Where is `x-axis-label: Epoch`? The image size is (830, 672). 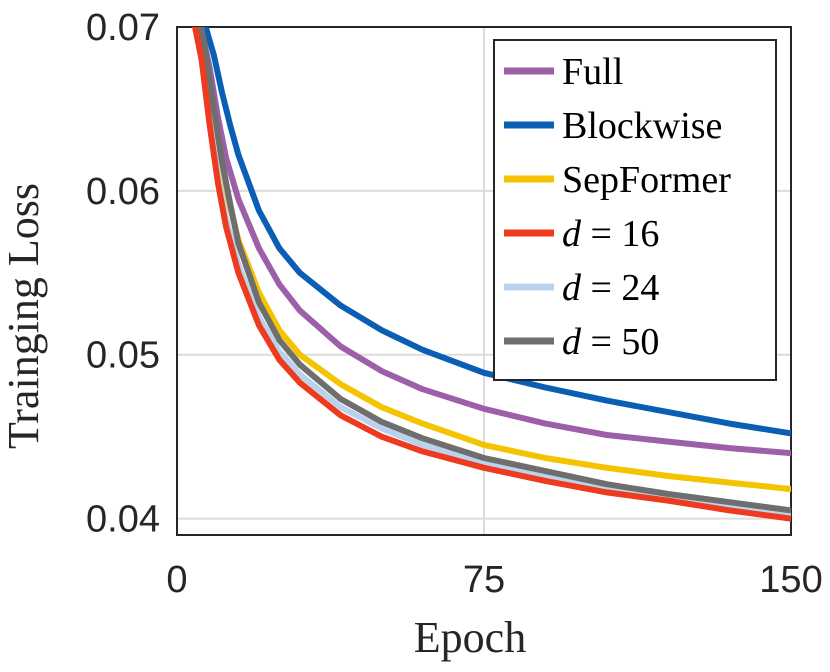
x-axis-label: Epoch is located at coordinates (470, 637).